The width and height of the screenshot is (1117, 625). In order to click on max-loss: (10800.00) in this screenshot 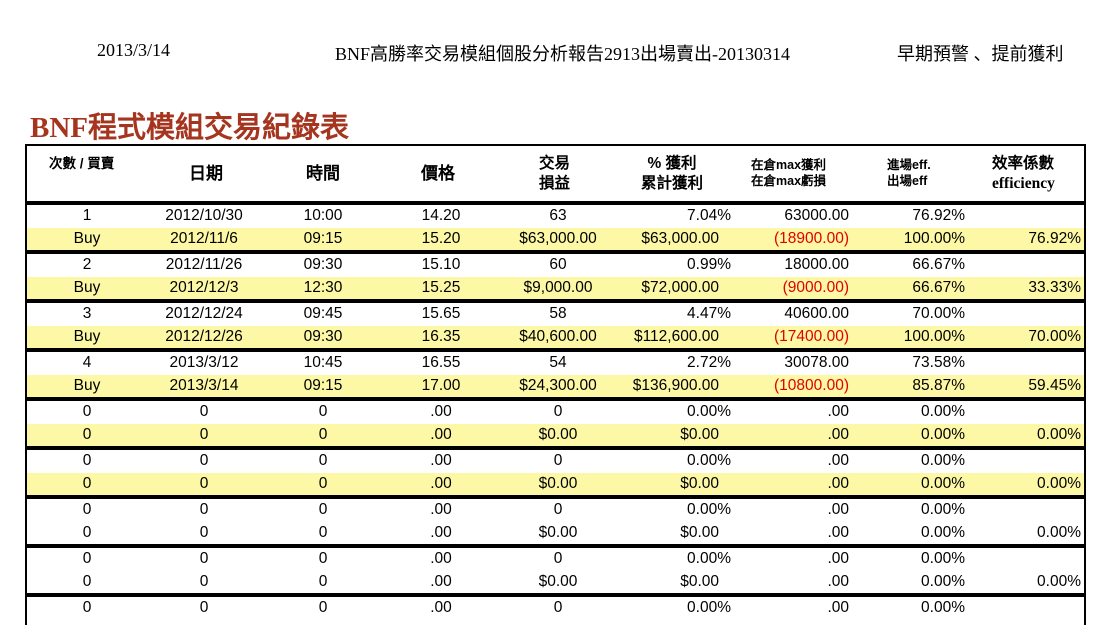, I will do `click(811, 385)`.